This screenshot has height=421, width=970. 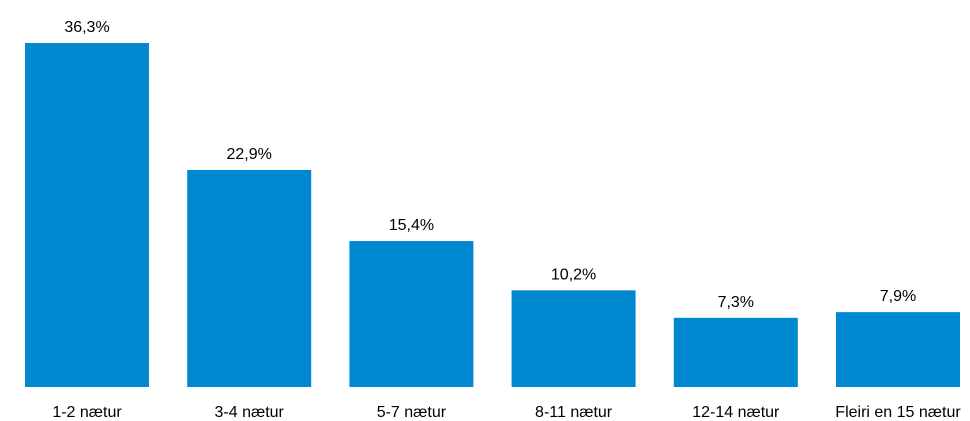 What do you see at coordinates (898, 296) in the screenshot?
I see `value-label-6: 7,9%` at bounding box center [898, 296].